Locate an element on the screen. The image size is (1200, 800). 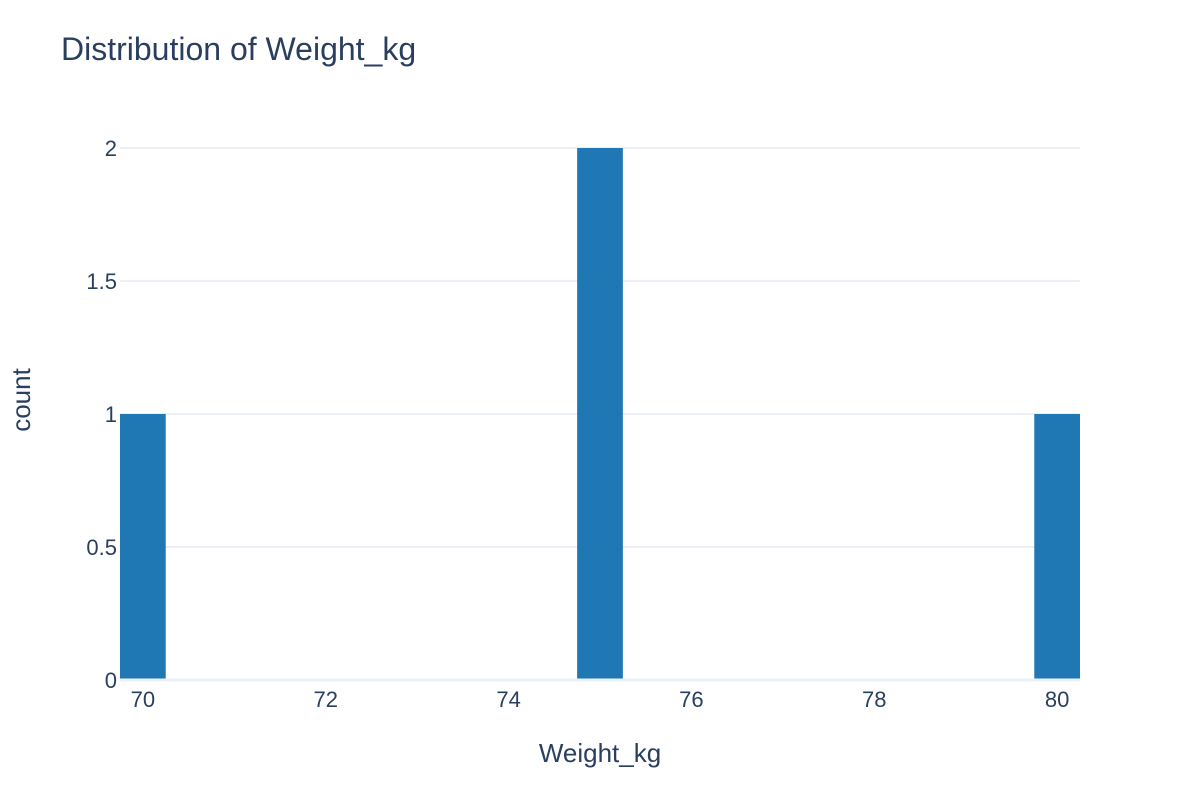
x-tick-label: 80 is located at coordinates (1057, 699).